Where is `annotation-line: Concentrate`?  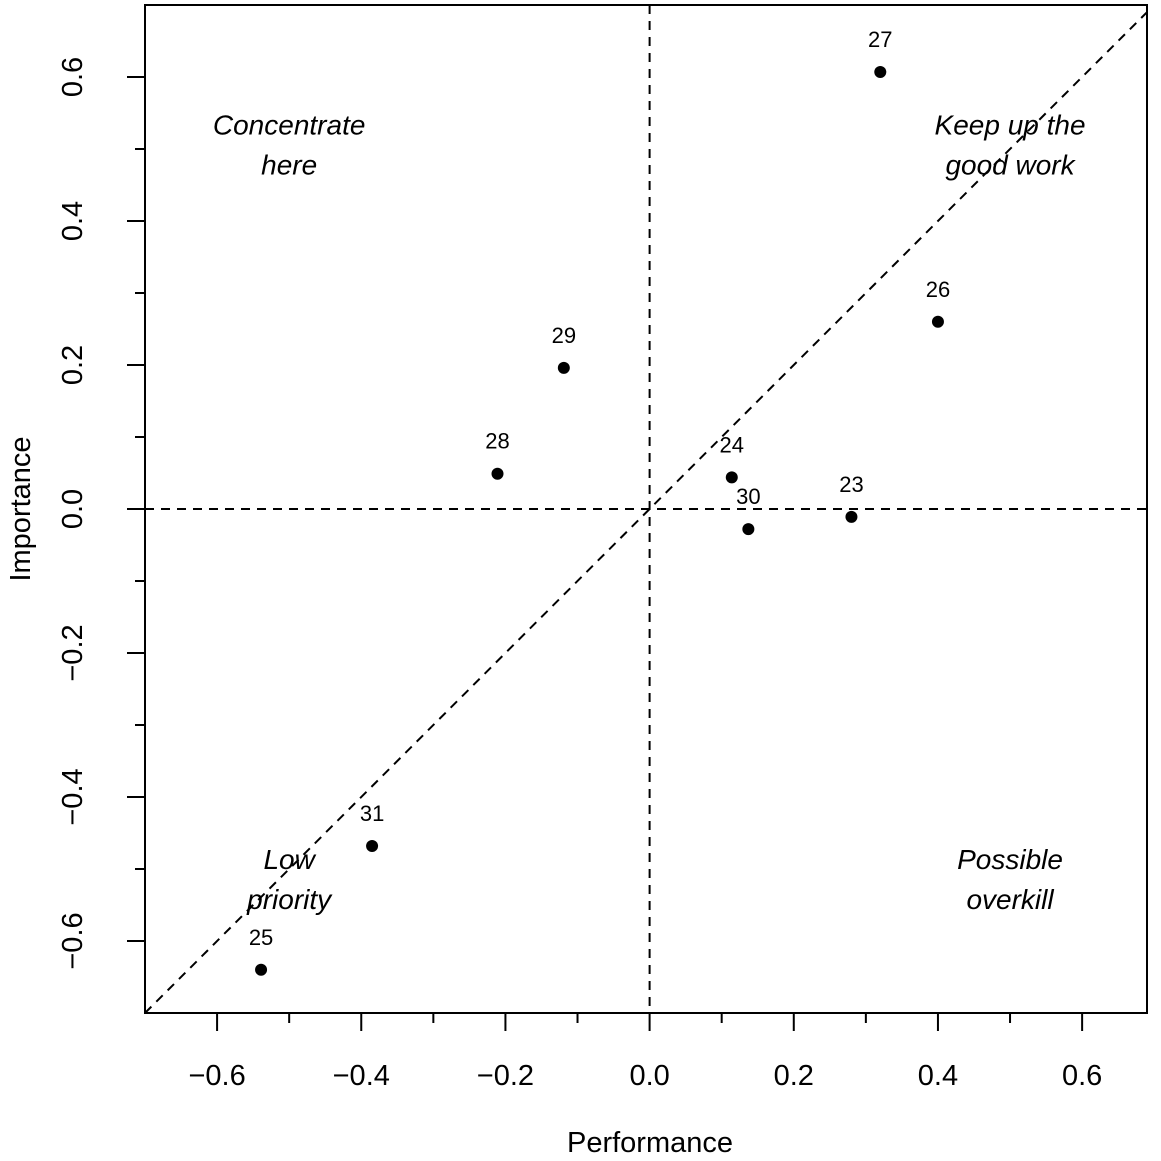 annotation-line: Concentrate is located at coordinates (289, 125).